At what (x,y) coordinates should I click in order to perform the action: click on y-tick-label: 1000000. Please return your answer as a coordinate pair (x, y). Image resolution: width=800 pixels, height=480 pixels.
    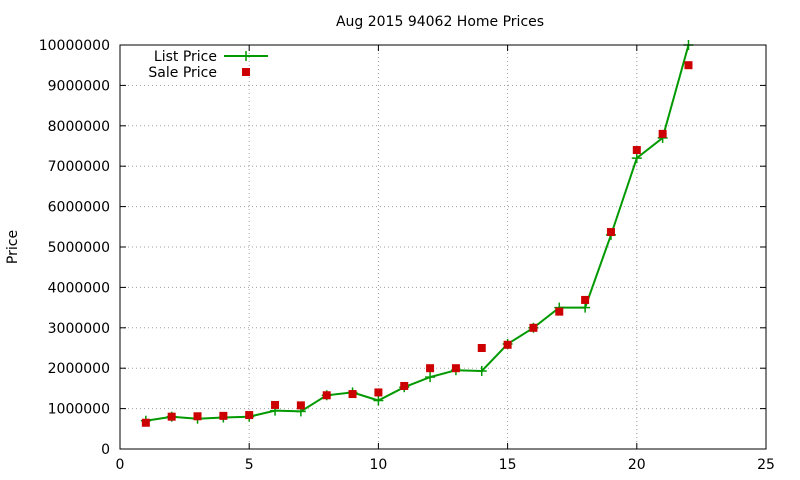
    Looking at the image, I should click on (79, 410).